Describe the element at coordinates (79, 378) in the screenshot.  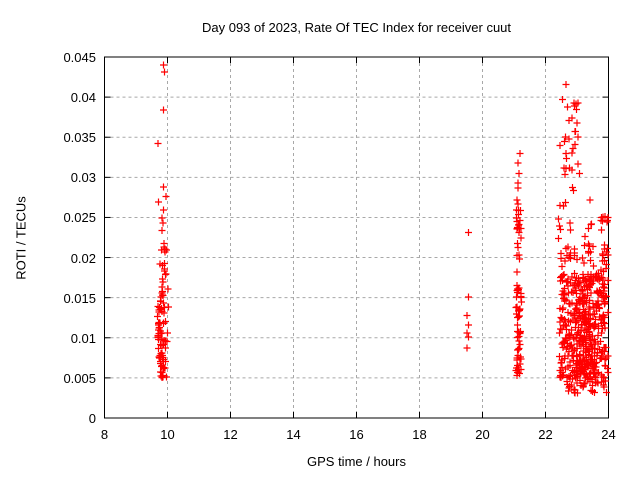
I see `y-tick-label: 0.005` at that location.